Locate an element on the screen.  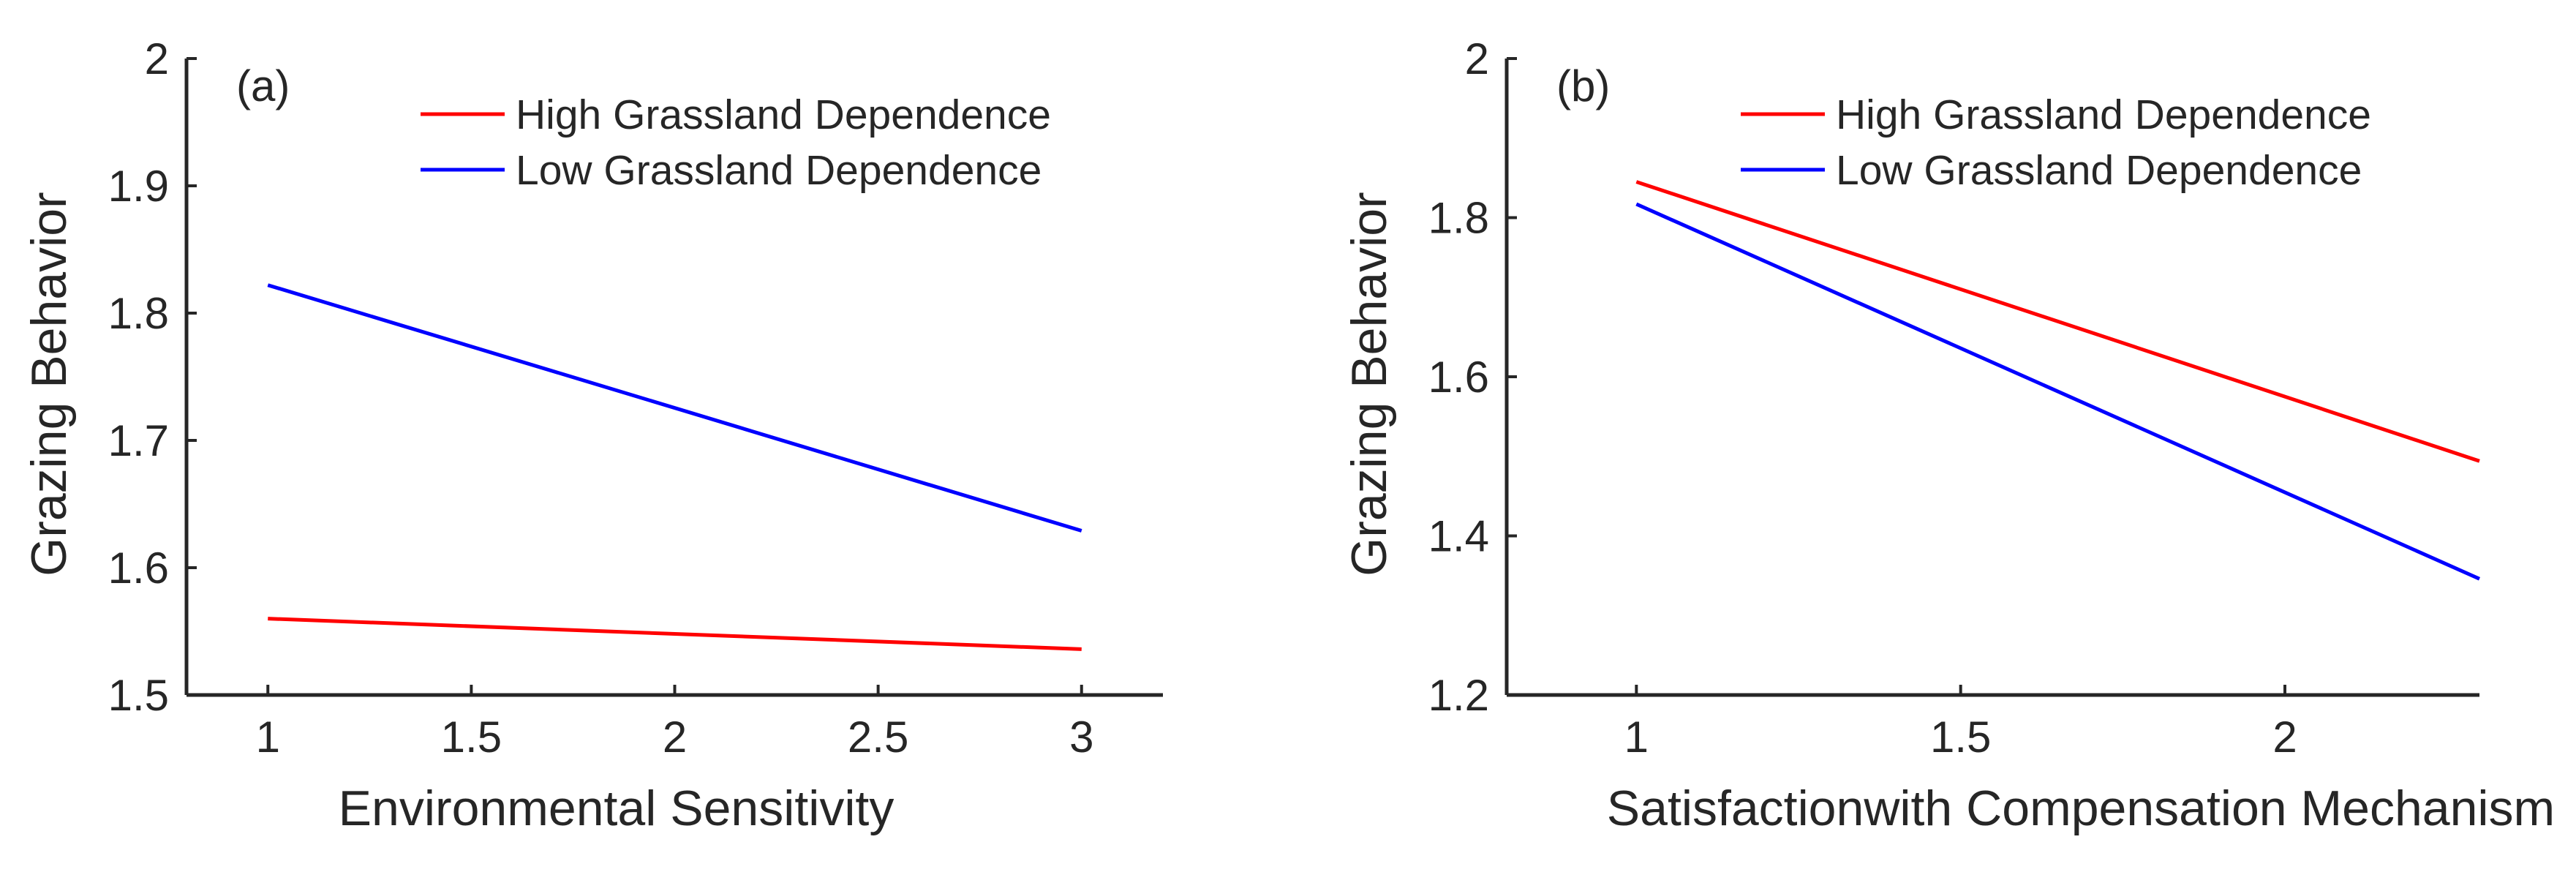
y-tick-label: 1.4 is located at coordinates (1458, 536).